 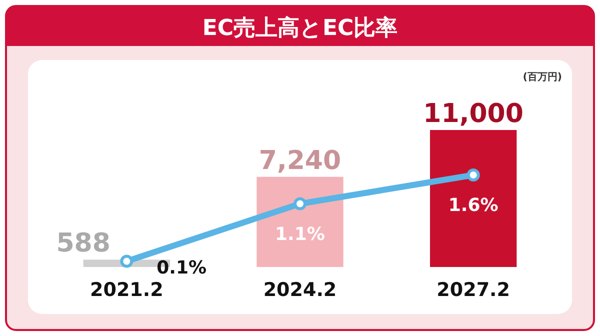 What do you see at coordinates (473, 290) in the screenshot?
I see `x-tick-label: 2027.2` at bounding box center [473, 290].